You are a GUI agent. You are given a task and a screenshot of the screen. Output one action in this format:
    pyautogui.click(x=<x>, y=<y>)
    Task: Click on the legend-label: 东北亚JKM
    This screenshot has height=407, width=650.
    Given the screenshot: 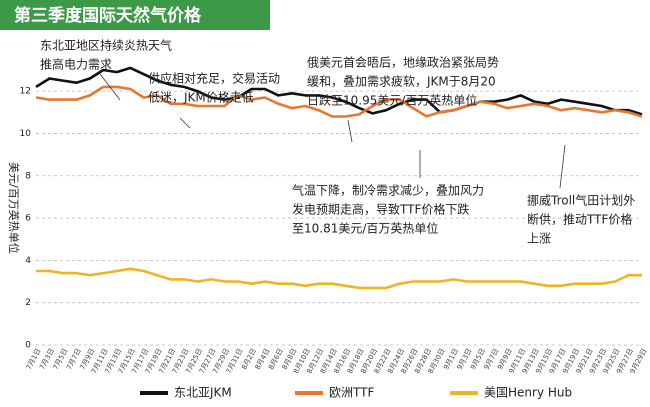 What is the action you would take?
    pyautogui.click(x=203, y=393)
    